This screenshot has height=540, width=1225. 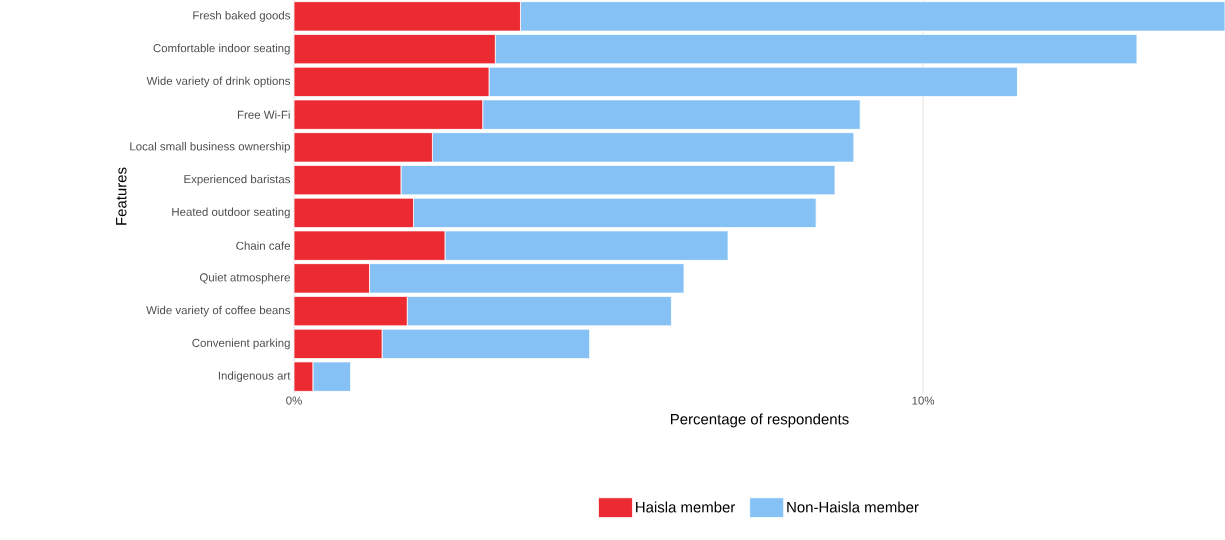 What do you see at coordinates (294, 400) in the screenshot?
I see `x-tick-label: 0%` at bounding box center [294, 400].